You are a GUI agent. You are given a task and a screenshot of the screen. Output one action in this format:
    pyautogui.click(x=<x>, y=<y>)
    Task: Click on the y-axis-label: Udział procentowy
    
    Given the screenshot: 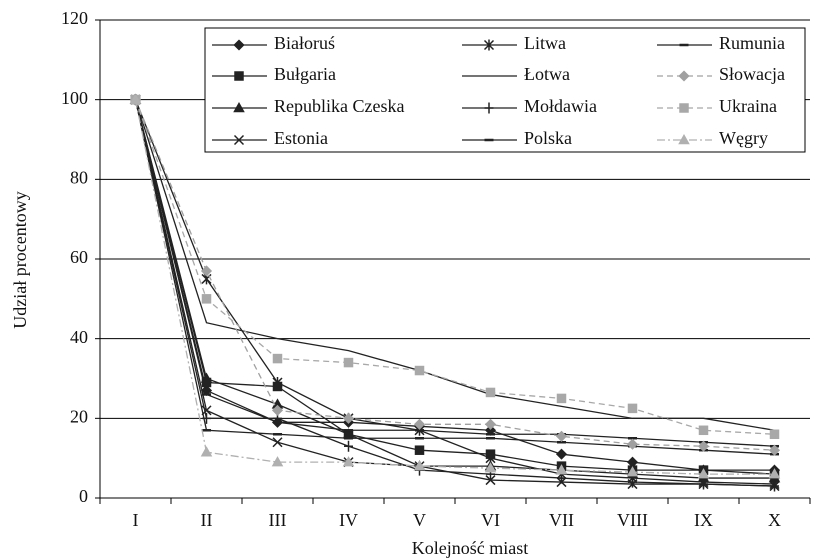 What is the action you would take?
    pyautogui.click(x=20, y=259)
    